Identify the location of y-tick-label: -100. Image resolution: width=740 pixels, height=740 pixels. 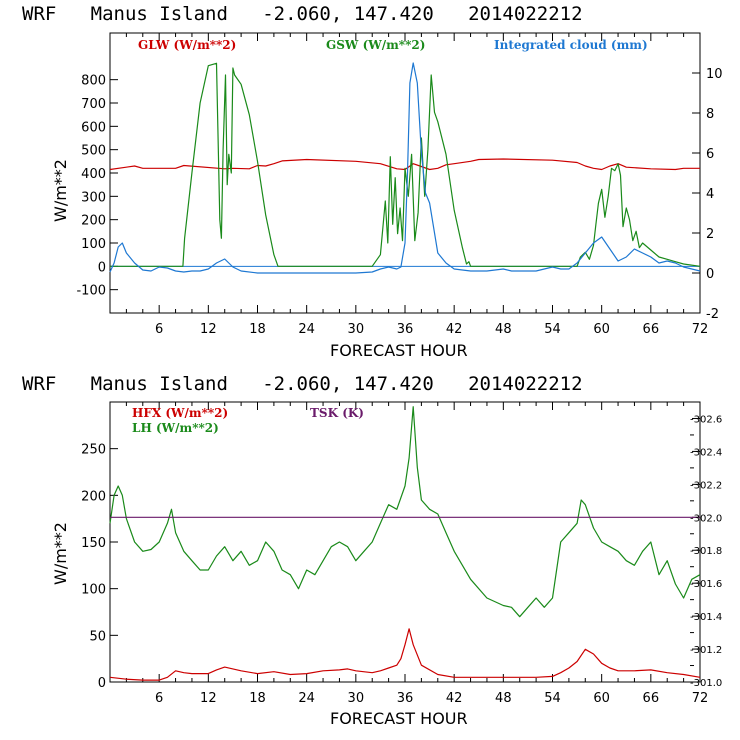
(91, 291).